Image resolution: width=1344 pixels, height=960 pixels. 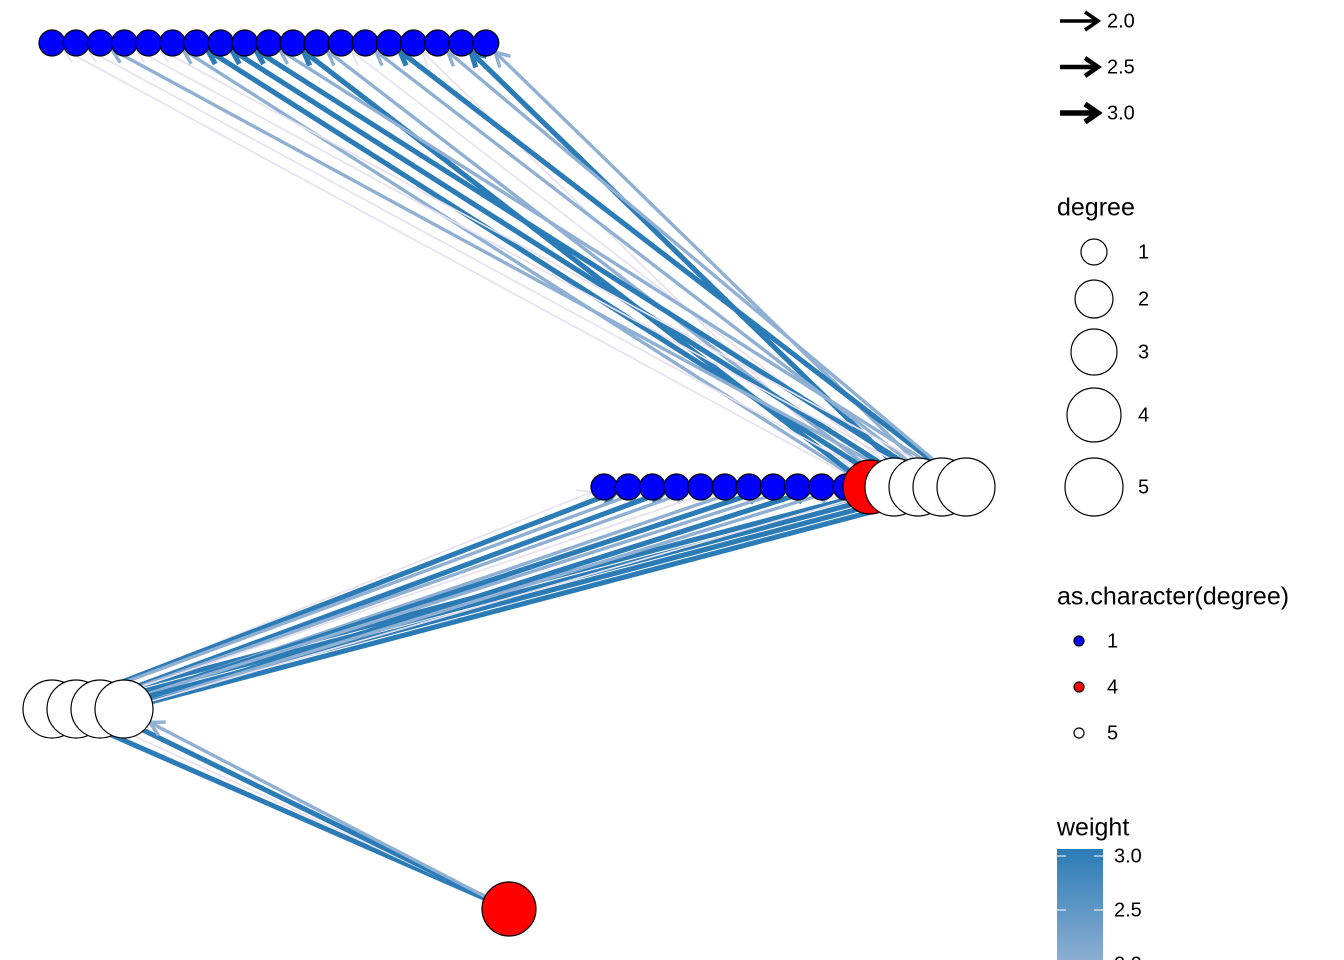 I want to click on legend-title: as.character(degree), so click(x=1173, y=597).